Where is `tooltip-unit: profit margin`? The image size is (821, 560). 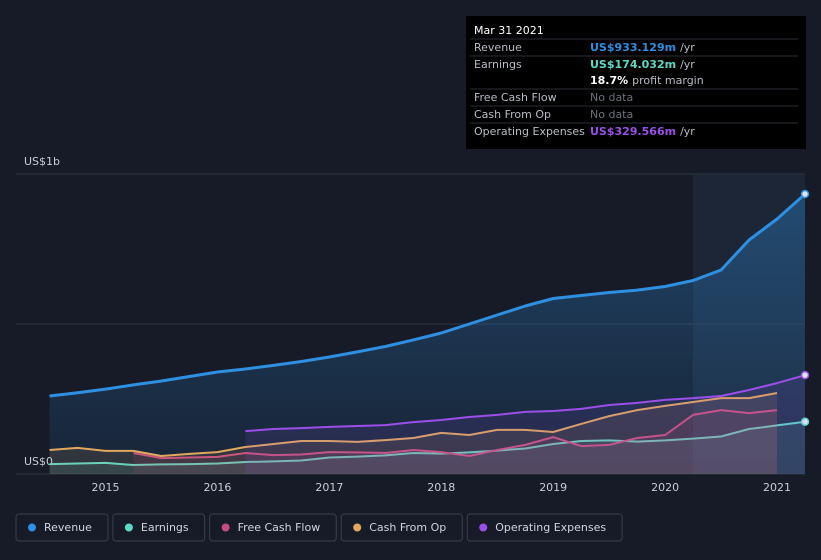 tooltip-unit: profit margin is located at coordinates (668, 80).